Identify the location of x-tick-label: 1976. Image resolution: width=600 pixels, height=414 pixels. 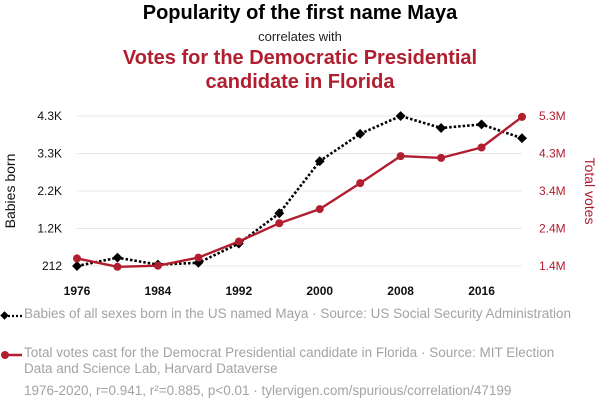
(77, 291).